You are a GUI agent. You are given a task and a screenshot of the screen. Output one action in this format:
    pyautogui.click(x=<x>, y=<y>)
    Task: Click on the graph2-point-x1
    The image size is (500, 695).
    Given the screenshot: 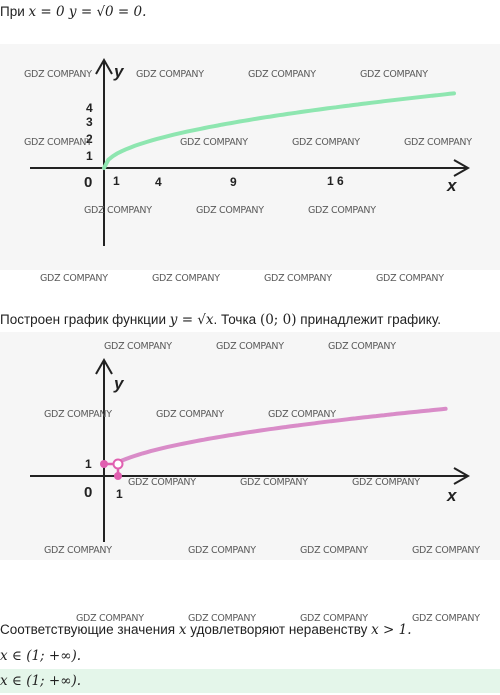 What is the action you would take?
    pyautogui.click(x=118, y=476)
    